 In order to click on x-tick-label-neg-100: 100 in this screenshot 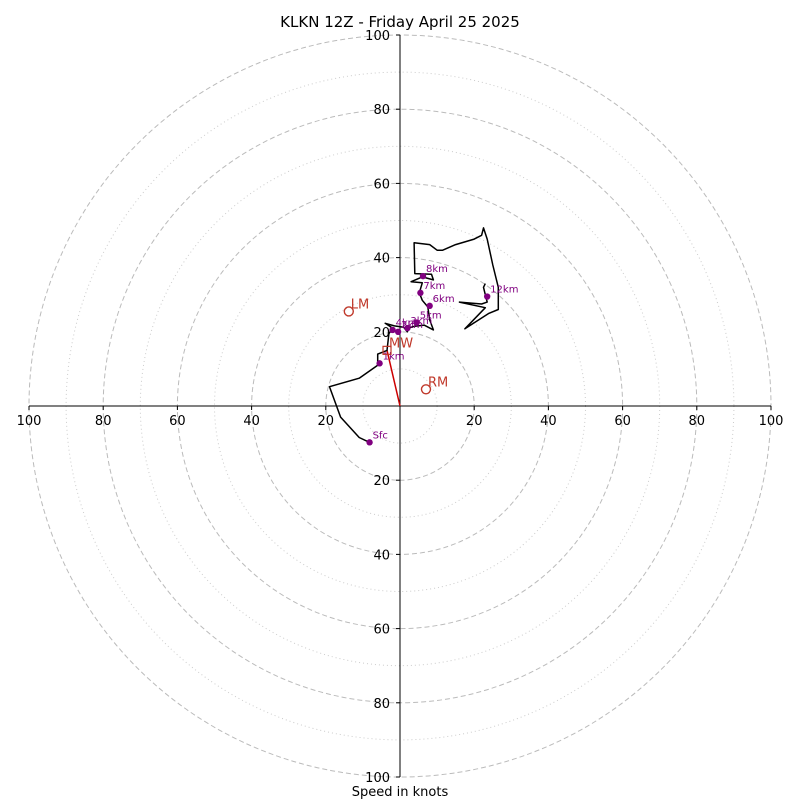, I will do `click(29, 421)`.